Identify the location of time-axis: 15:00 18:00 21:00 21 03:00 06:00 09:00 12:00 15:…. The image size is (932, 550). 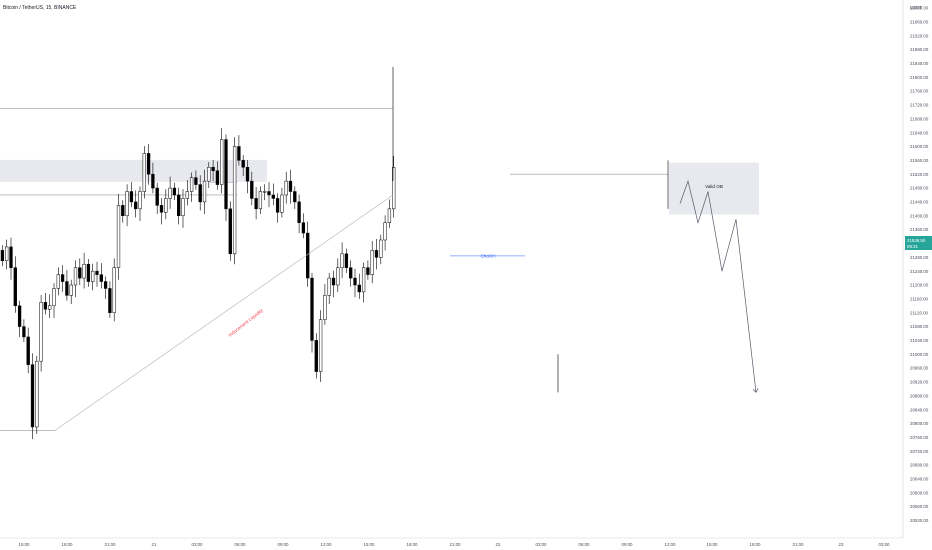
(455, 544).